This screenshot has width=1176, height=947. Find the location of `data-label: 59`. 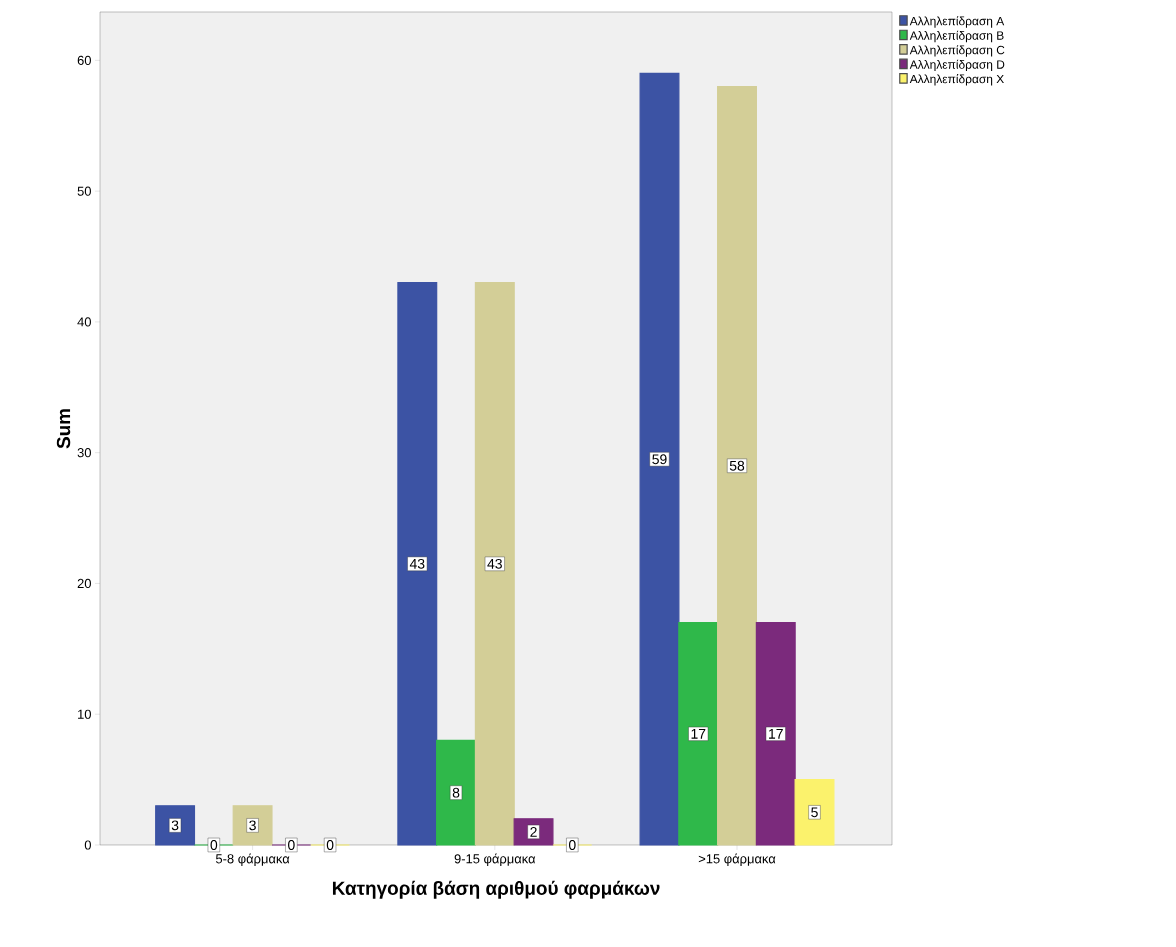

data-label: 59 is located at coordinates (659, 459).